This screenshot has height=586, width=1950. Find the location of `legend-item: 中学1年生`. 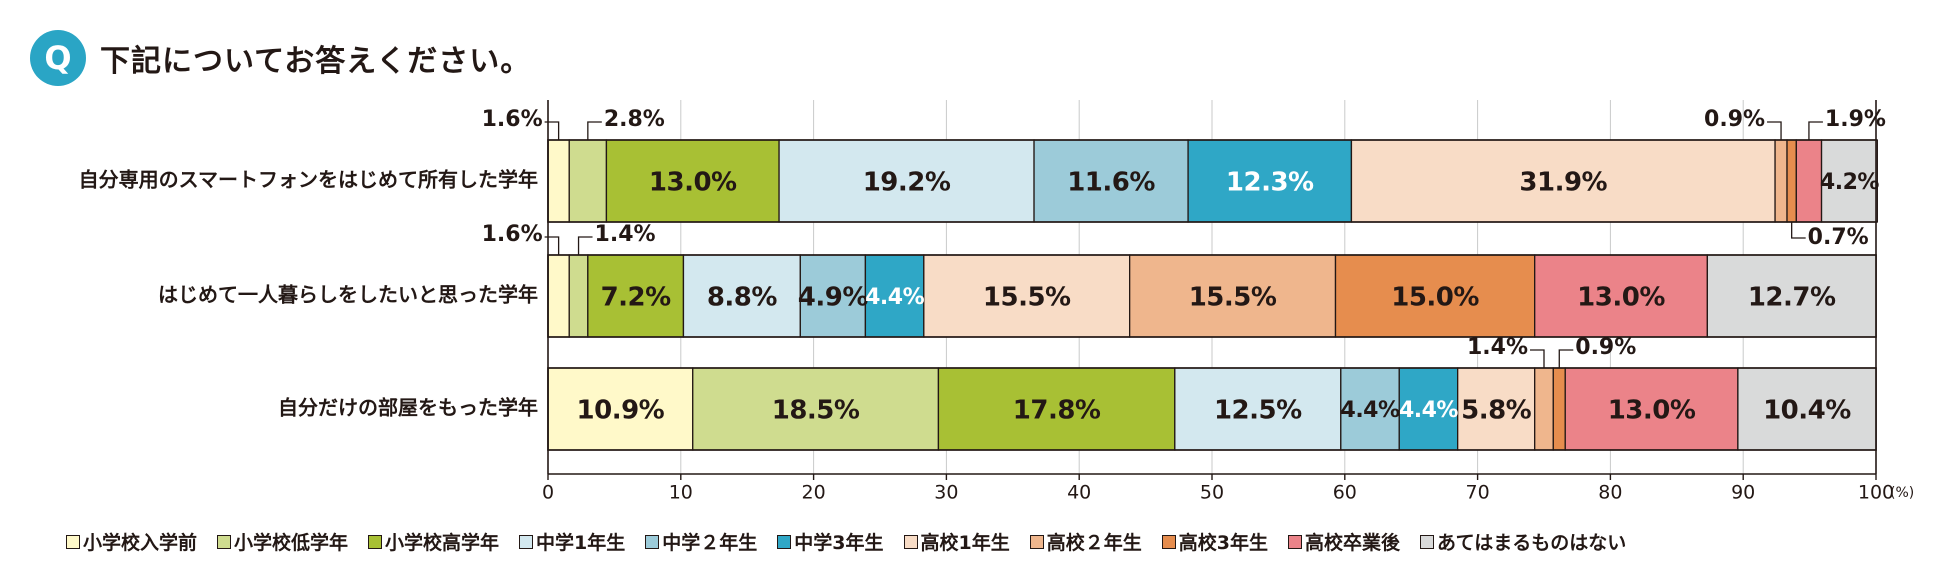

legend-item: 中学1年生 is located at coordinates (572, 541).